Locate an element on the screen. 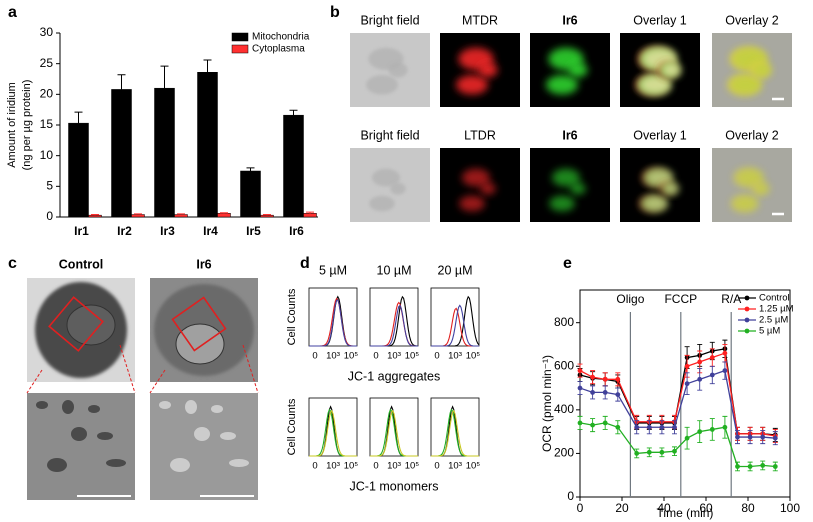  image-header: Ir6 is located at coordinates (569, 135).